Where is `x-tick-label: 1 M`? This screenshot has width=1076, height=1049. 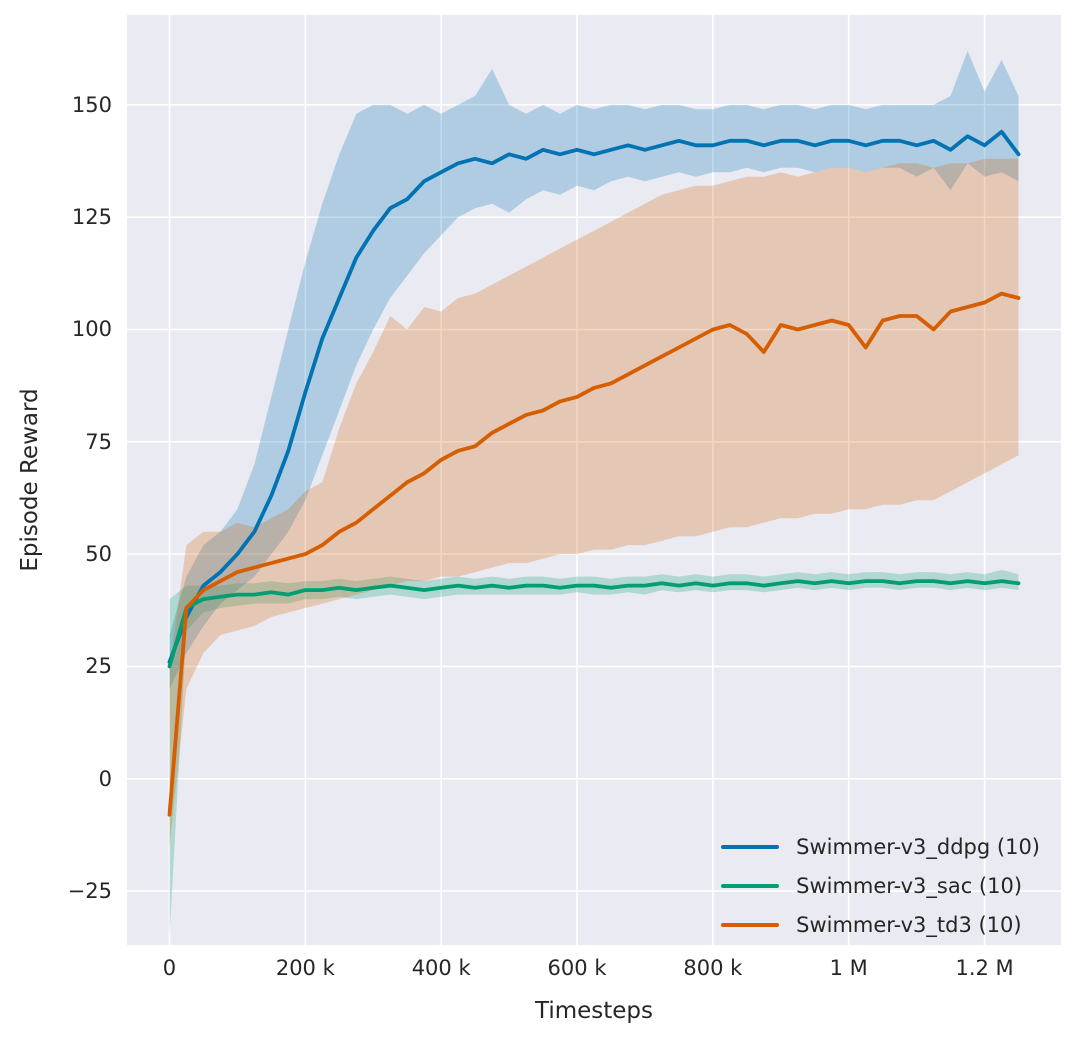
x-tick-label: 1 M is located at coordinates (848, 968).